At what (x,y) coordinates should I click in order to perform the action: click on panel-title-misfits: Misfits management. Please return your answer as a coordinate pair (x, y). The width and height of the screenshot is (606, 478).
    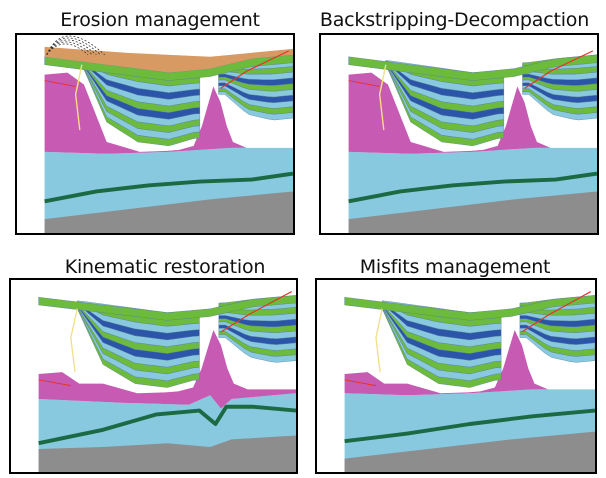
    Looking at the image, I should click on (455, 267).